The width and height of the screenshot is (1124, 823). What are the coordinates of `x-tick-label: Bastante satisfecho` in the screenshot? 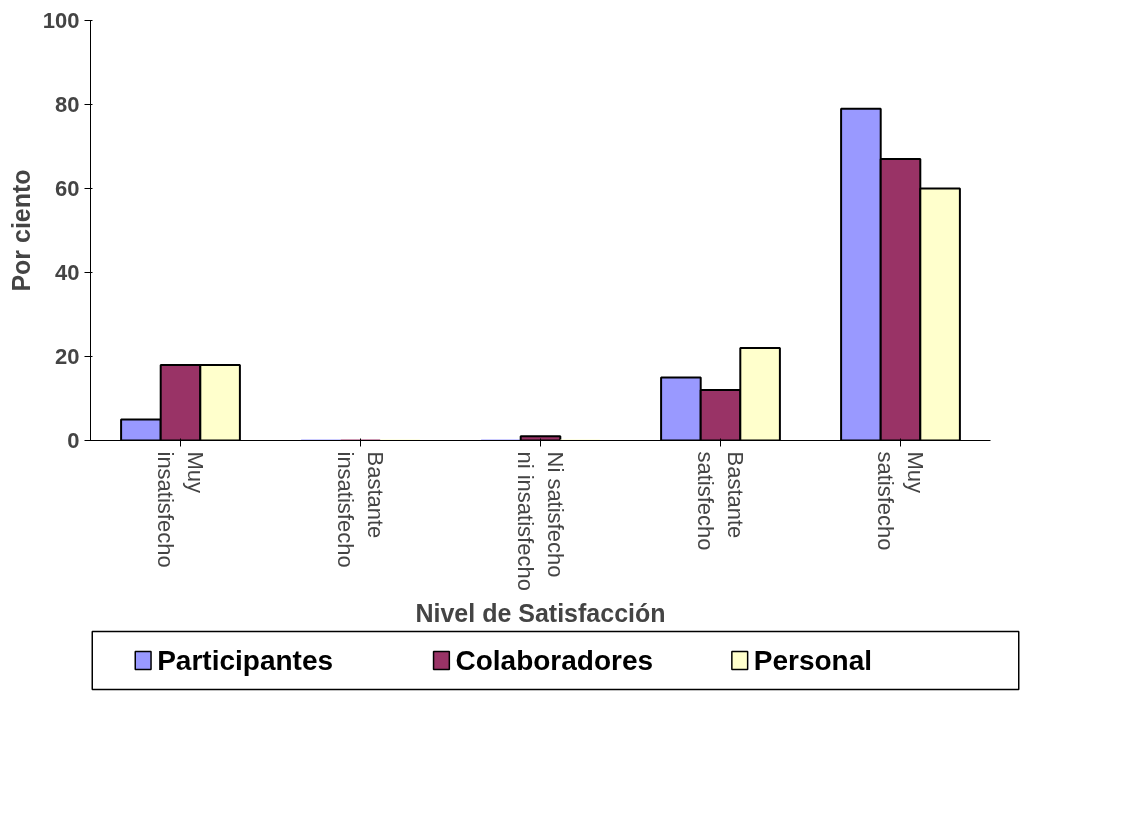 It's located at (720, 501).